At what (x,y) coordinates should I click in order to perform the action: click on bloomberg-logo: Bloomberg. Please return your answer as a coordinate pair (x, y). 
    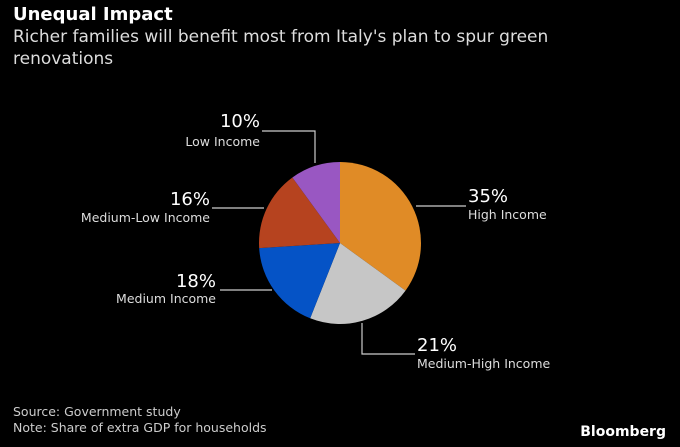
    Looking at the image, I should click on (623, 432).